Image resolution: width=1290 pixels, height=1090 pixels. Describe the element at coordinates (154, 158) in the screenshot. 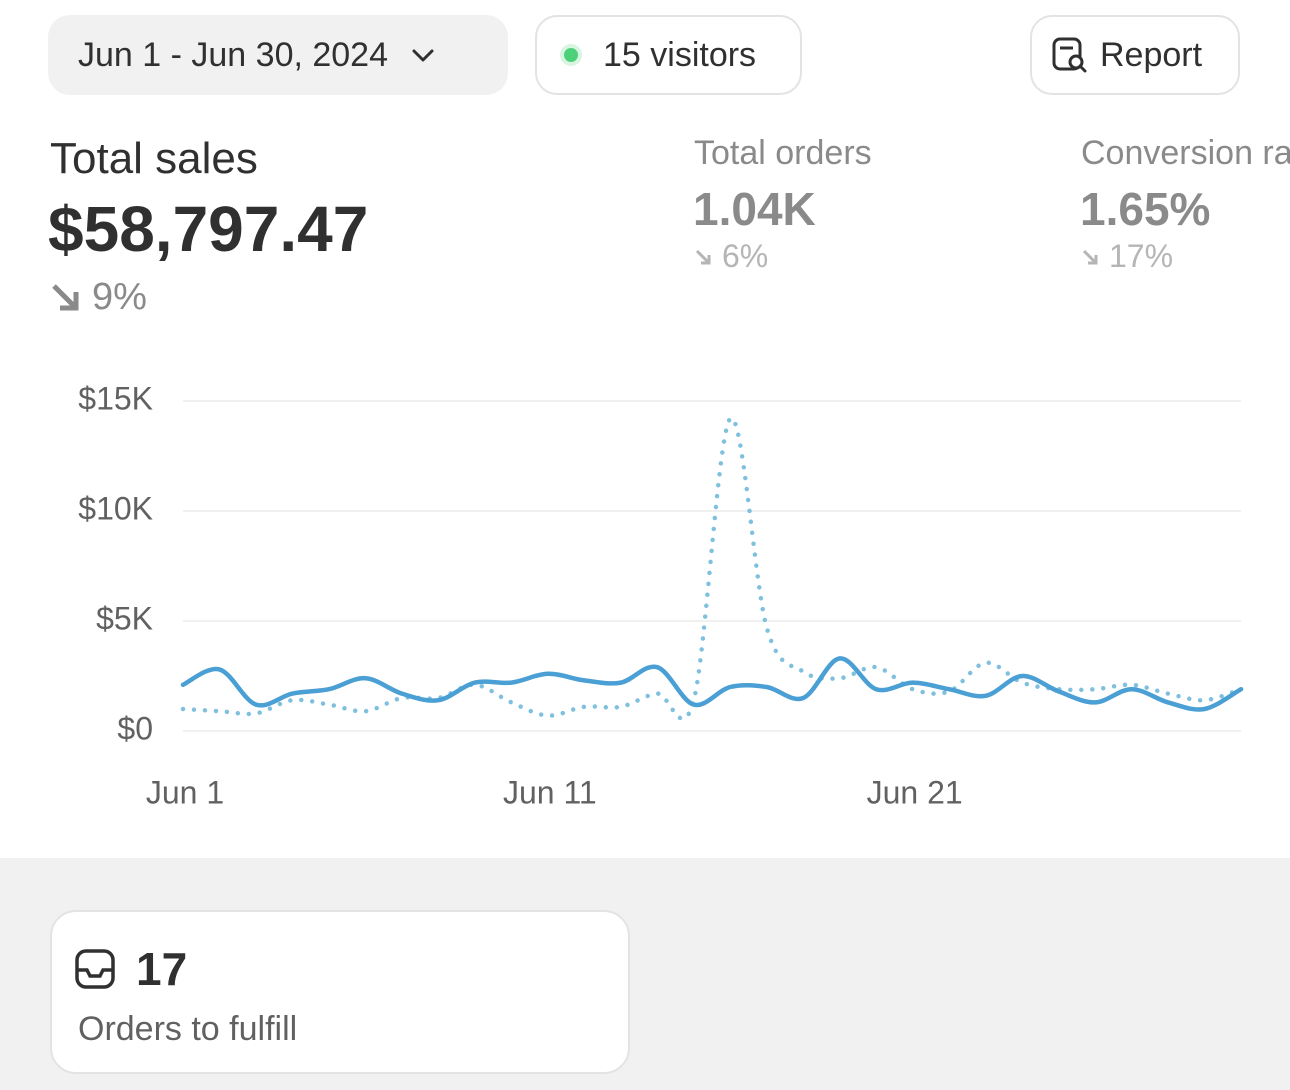

I see `metric-label: Total sales` at that location.